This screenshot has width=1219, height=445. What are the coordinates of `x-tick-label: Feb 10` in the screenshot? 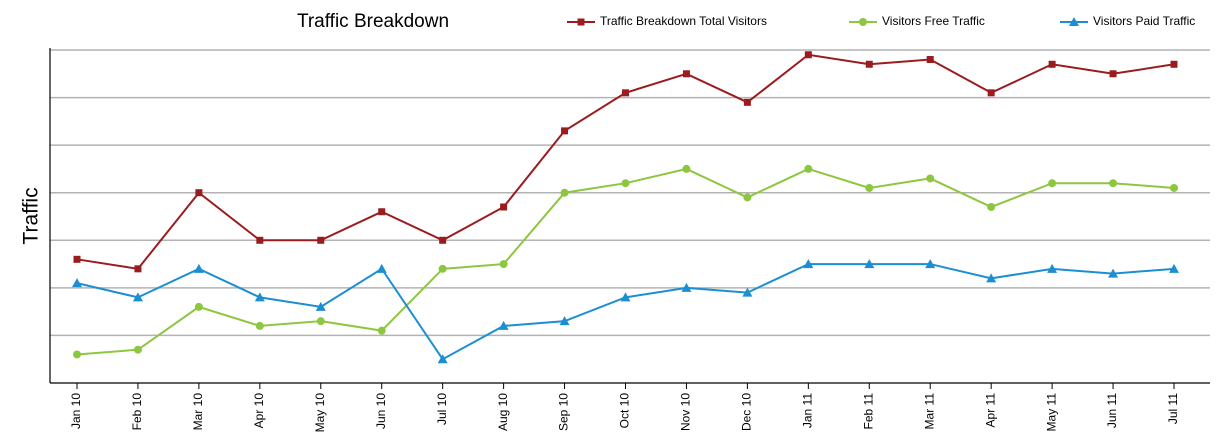 It's located at (137, 412).